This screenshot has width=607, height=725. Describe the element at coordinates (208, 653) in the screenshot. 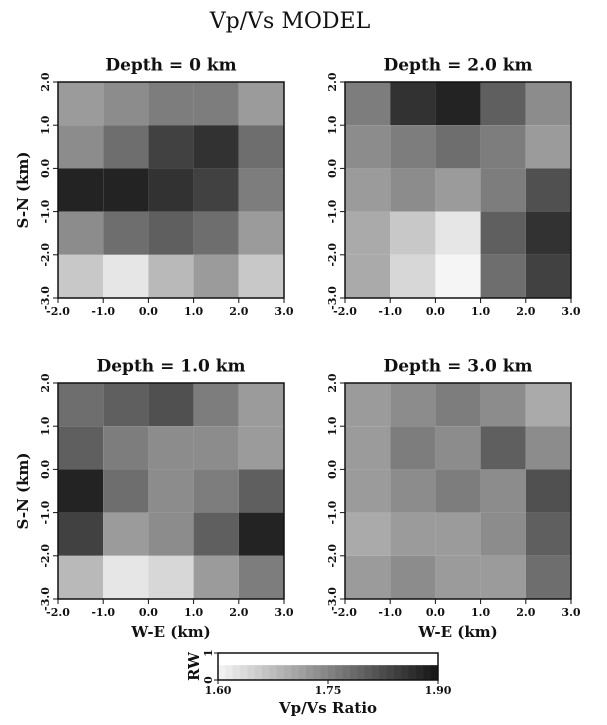

I see `y-tick-label: 1` at that location.